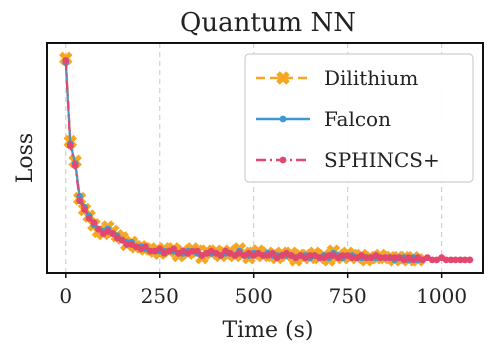  What do you see at coordinates (65, 296) in the screenshot?
I see `x-tick-label: 0` at bounding box center [65, 296].